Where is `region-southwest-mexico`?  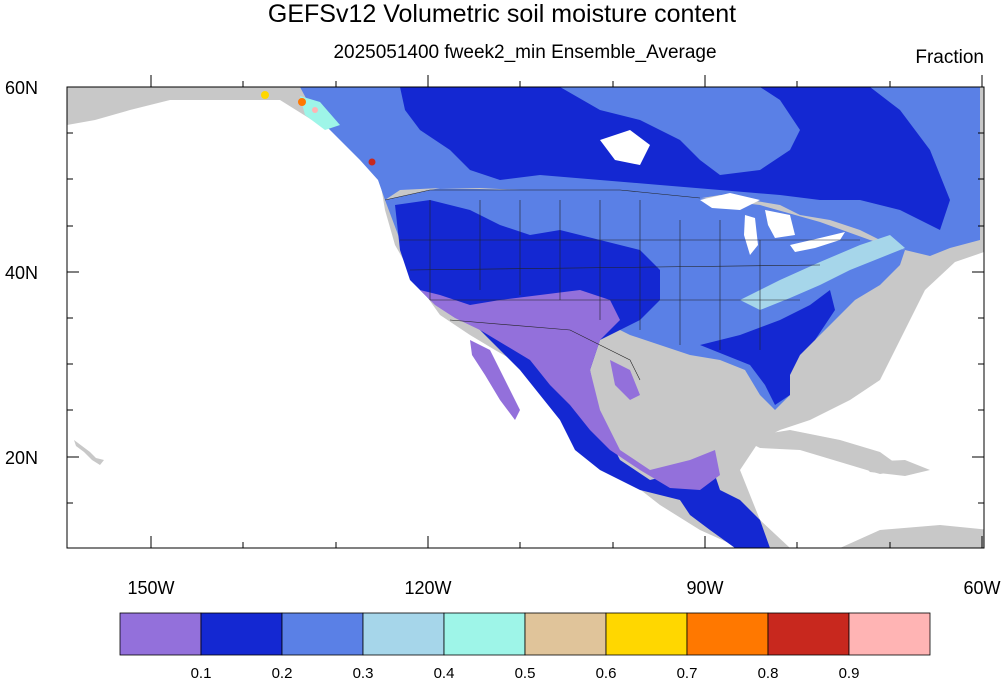 region-southwest-mexico is located at coordinates (570, 390).